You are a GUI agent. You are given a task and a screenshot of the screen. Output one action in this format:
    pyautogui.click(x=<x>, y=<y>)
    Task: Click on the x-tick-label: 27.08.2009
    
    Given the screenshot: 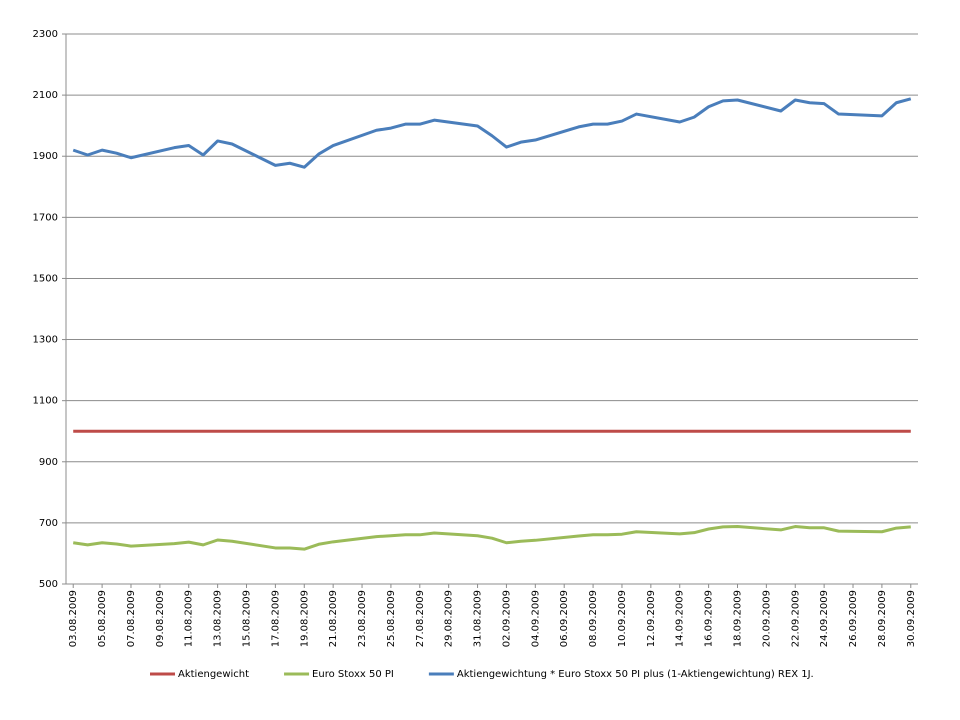 What is the action you would take?
    pyautogui.click(x=420, y=618)
    